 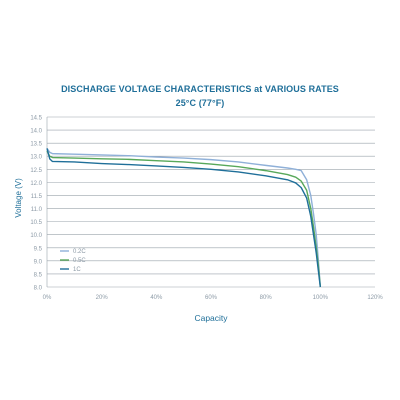 I want to click on y-tick-label: 8.0, so click(x=38, y=289).